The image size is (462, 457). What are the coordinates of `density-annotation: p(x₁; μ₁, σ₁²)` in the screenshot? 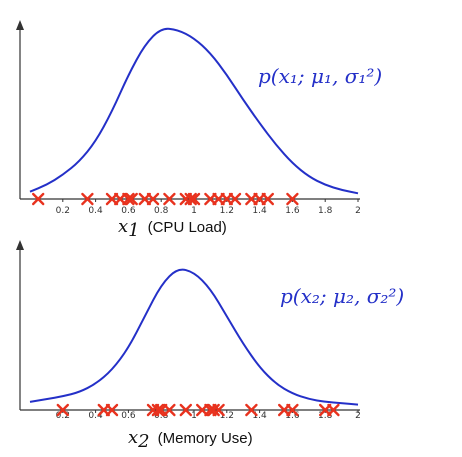 It's located at (320, 76).